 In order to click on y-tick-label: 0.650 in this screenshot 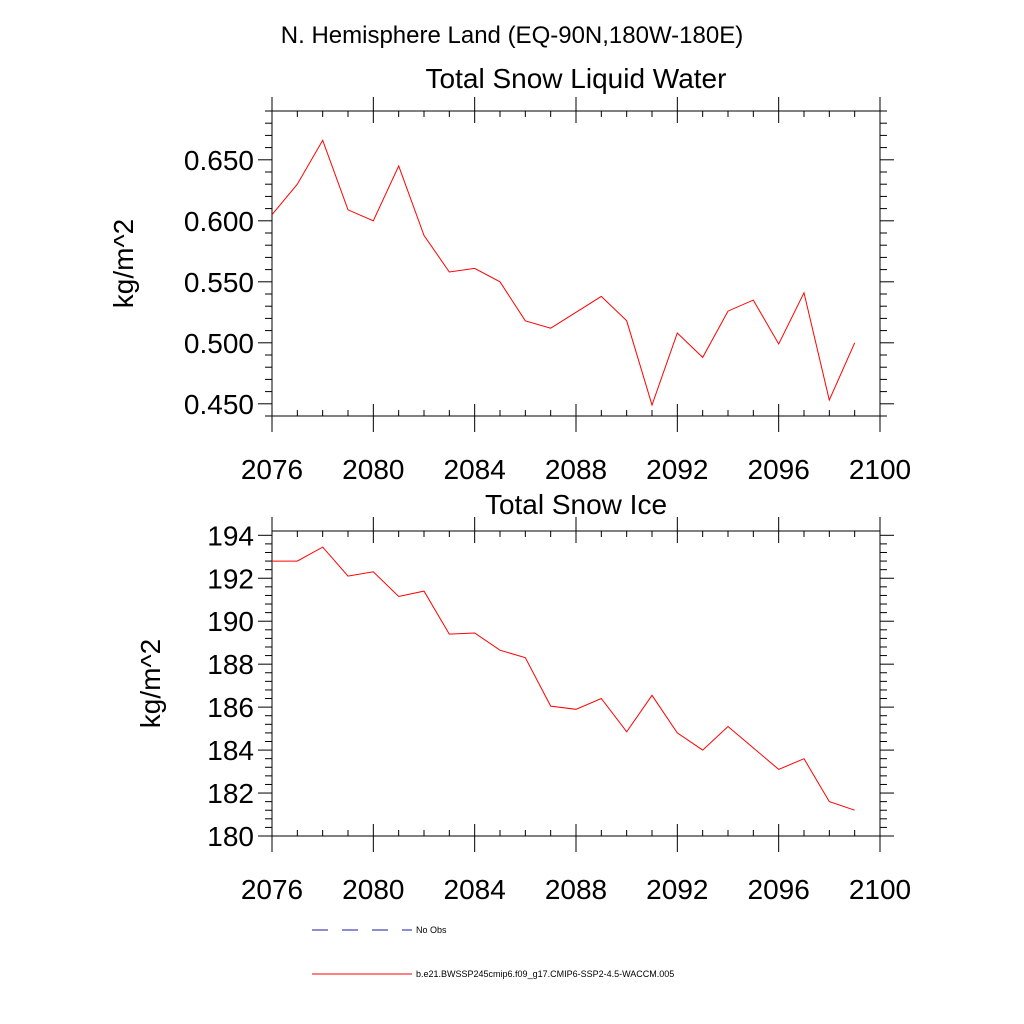, I will do `click(219, 160)`.